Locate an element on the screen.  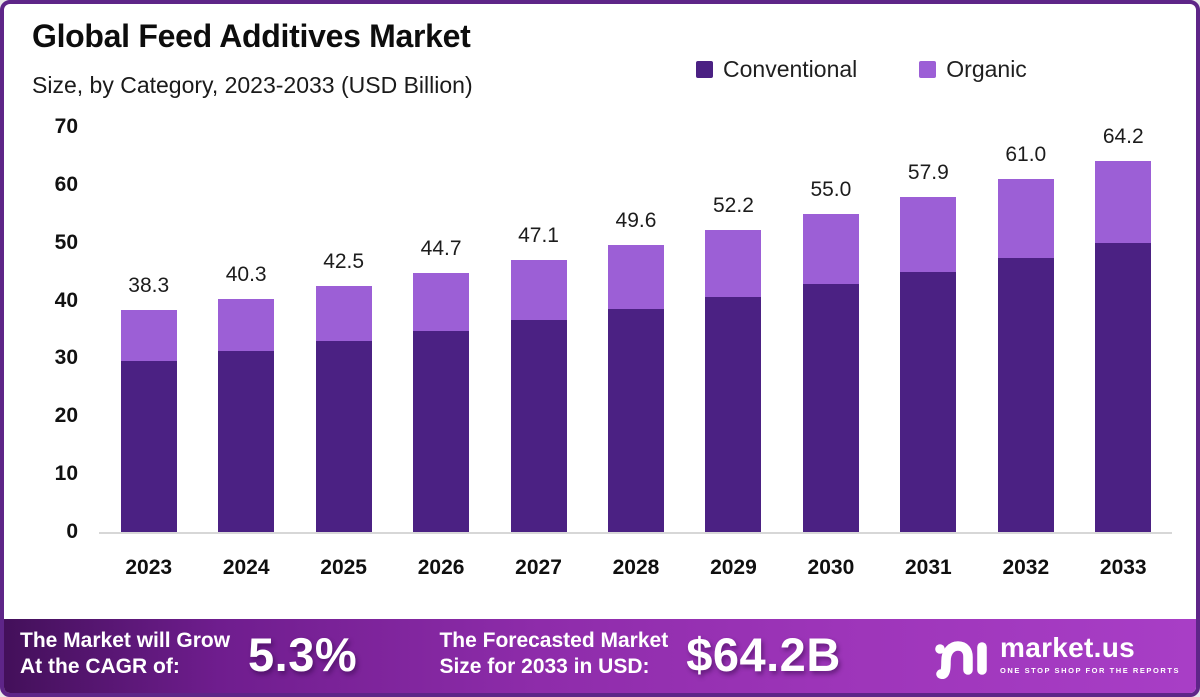
x-axis-label: 2032 is located at coordinates (1026, 567).